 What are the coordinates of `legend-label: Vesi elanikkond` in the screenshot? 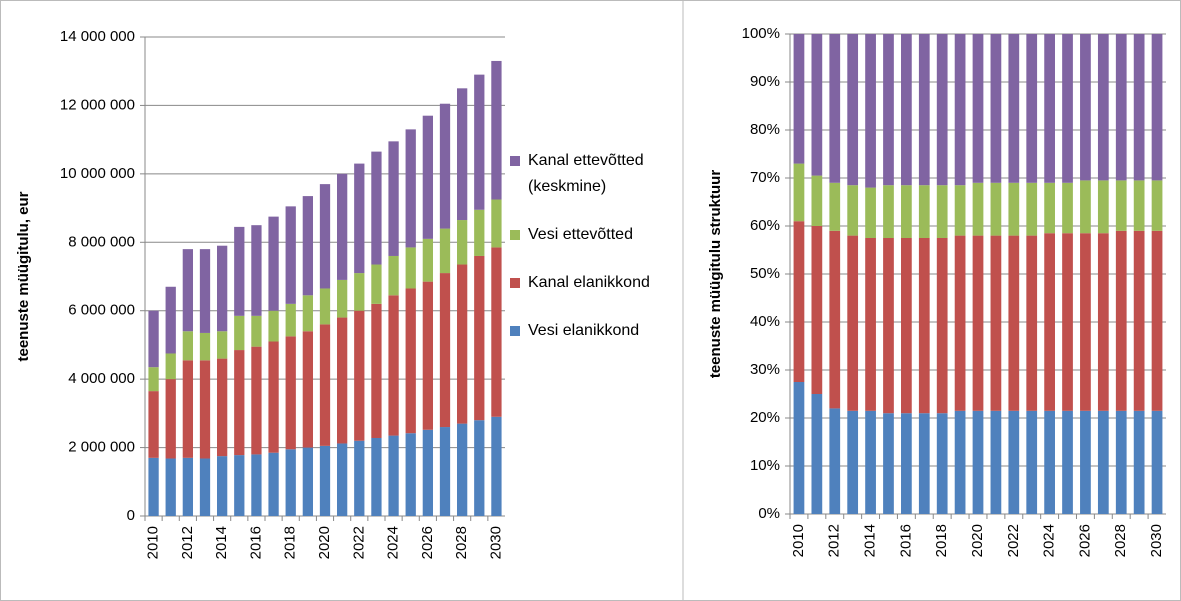 It's located at (584, 330).